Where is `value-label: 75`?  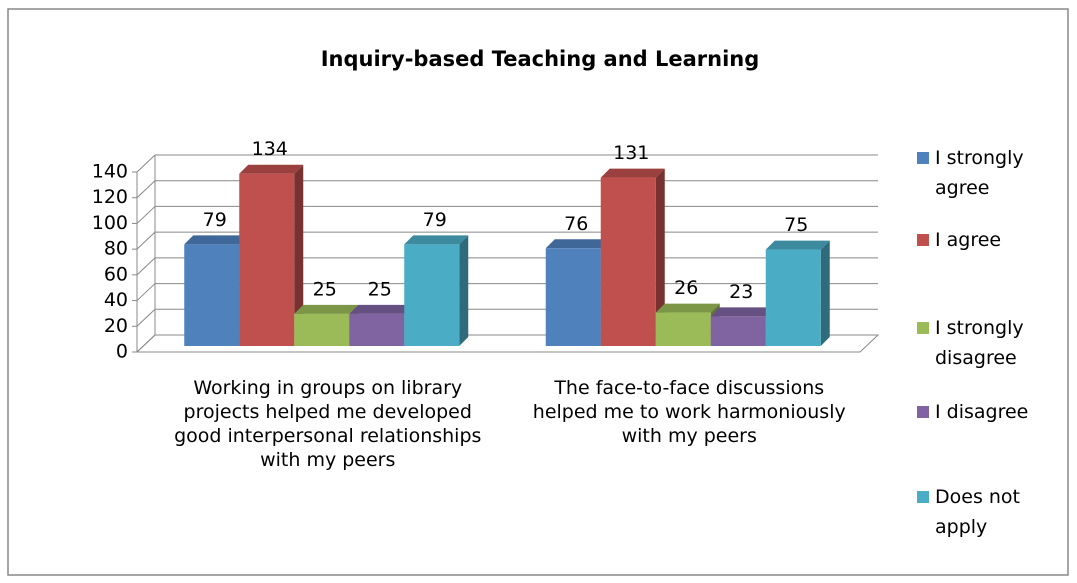
value-label: 75 is located at coordinates (796, 225).